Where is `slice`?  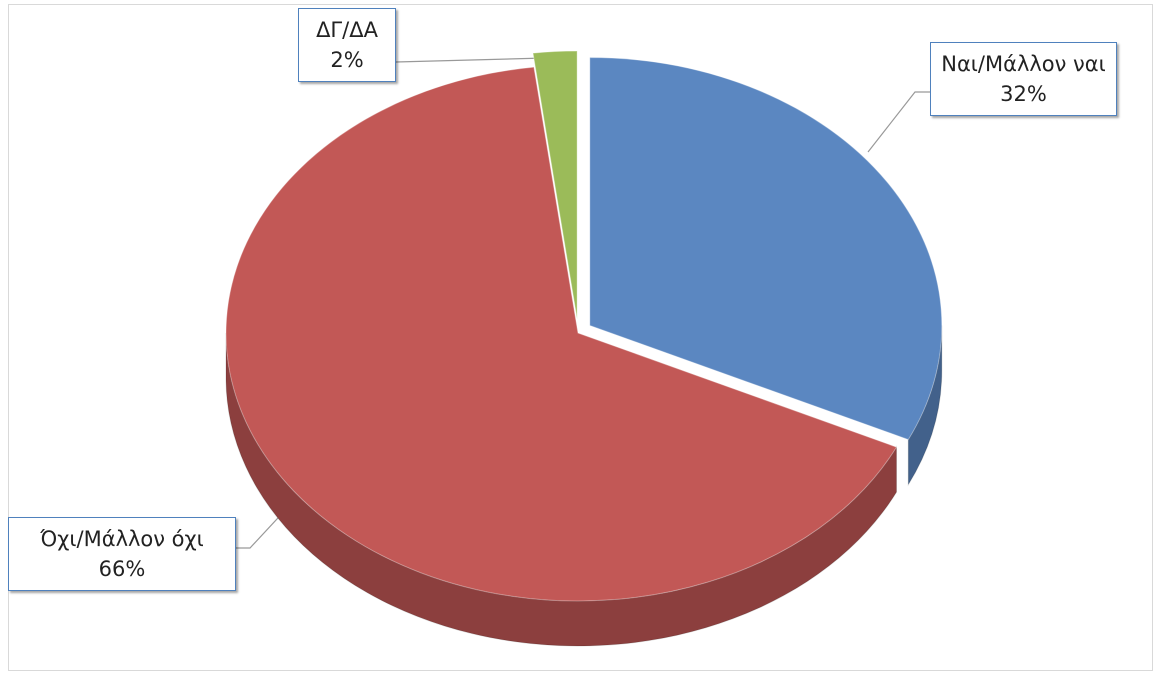 slice is located at coordinates (555, 185).